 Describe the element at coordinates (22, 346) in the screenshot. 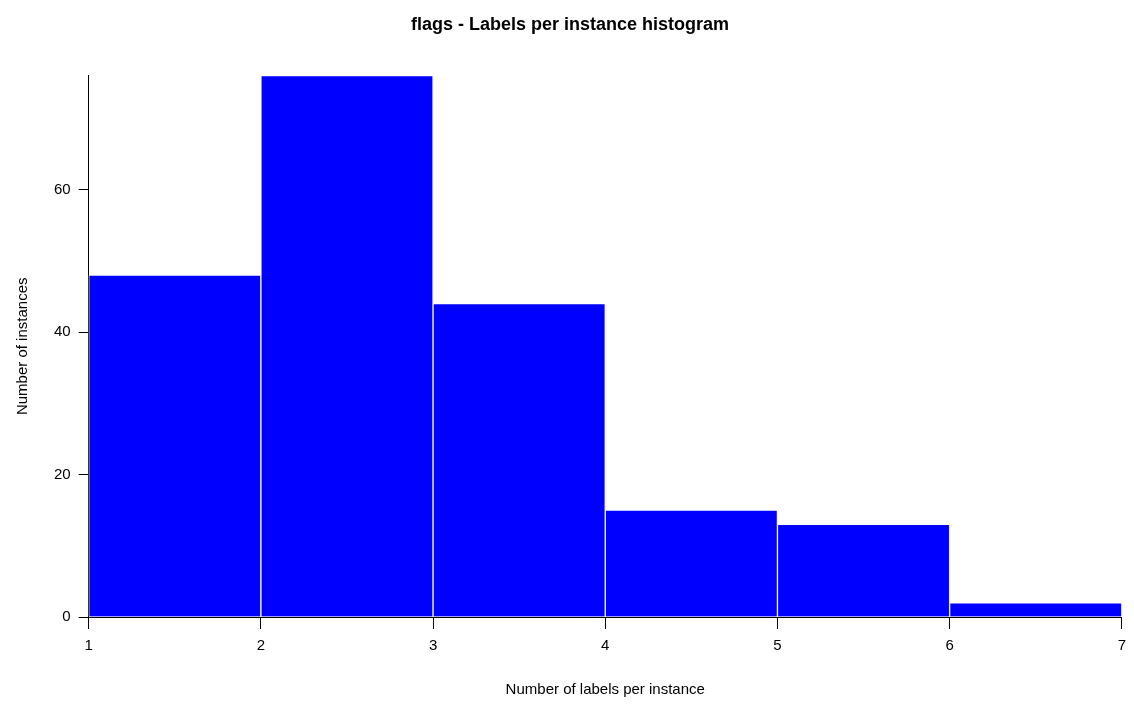

I see `y-axis-title: Number of instances` at that location.